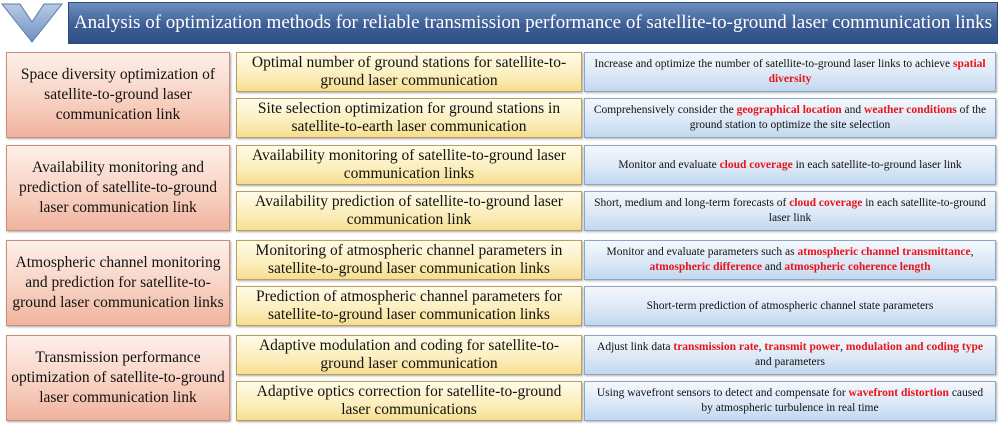 The height and width of the screenshot is (429, 1000). What do you see at coordinates (898, 393) in the screenshot?
I see `highlight-text: wavefront distortion` at bounding box center [898, 393].